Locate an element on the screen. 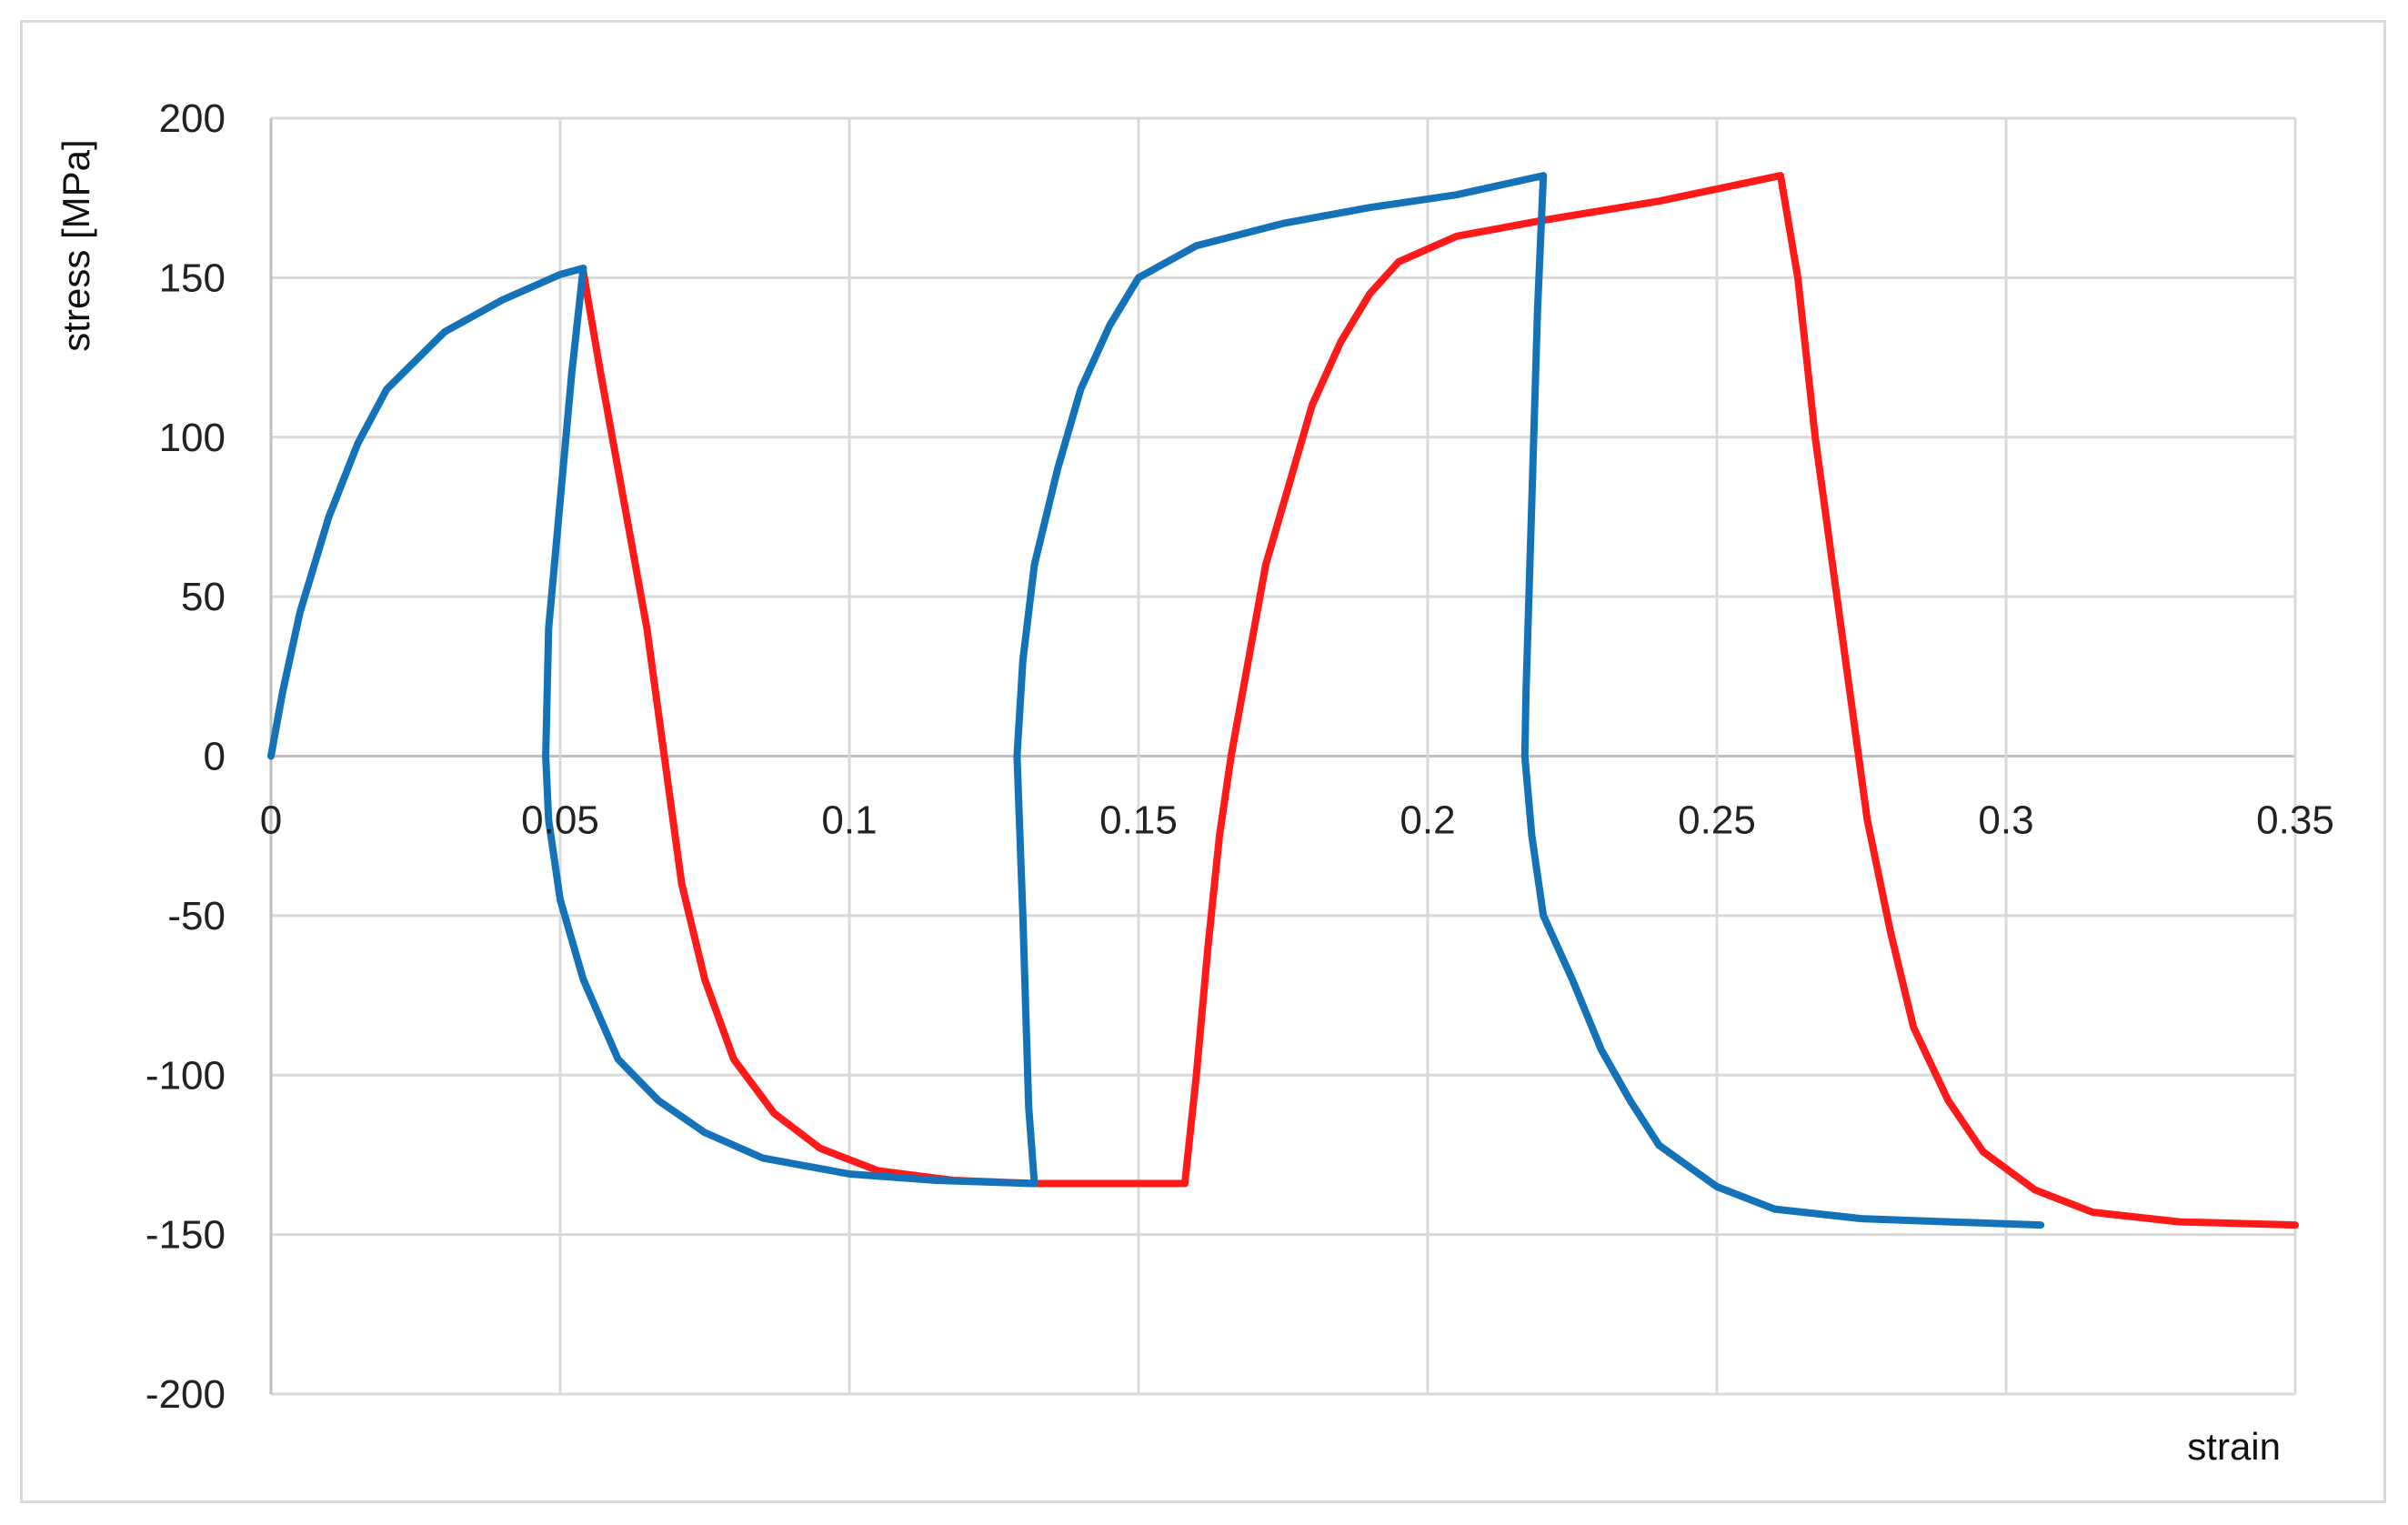 The height and width of the screenshot is (1525, 2408). y-tick-label: 0 is located at coordinates (215, 757).